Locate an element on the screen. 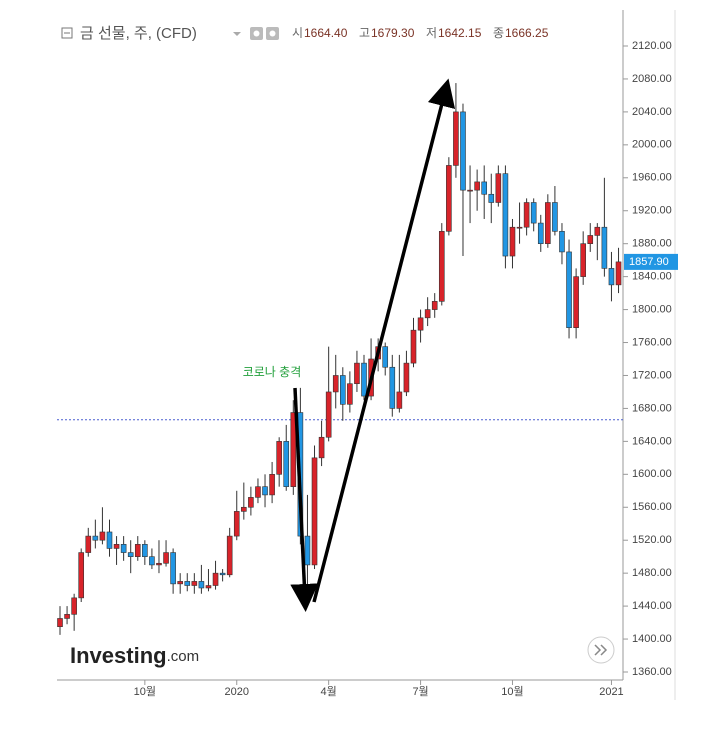 The width and height of the screenshot is (718, 730). arrow-up is located at coordinates (384, 340).